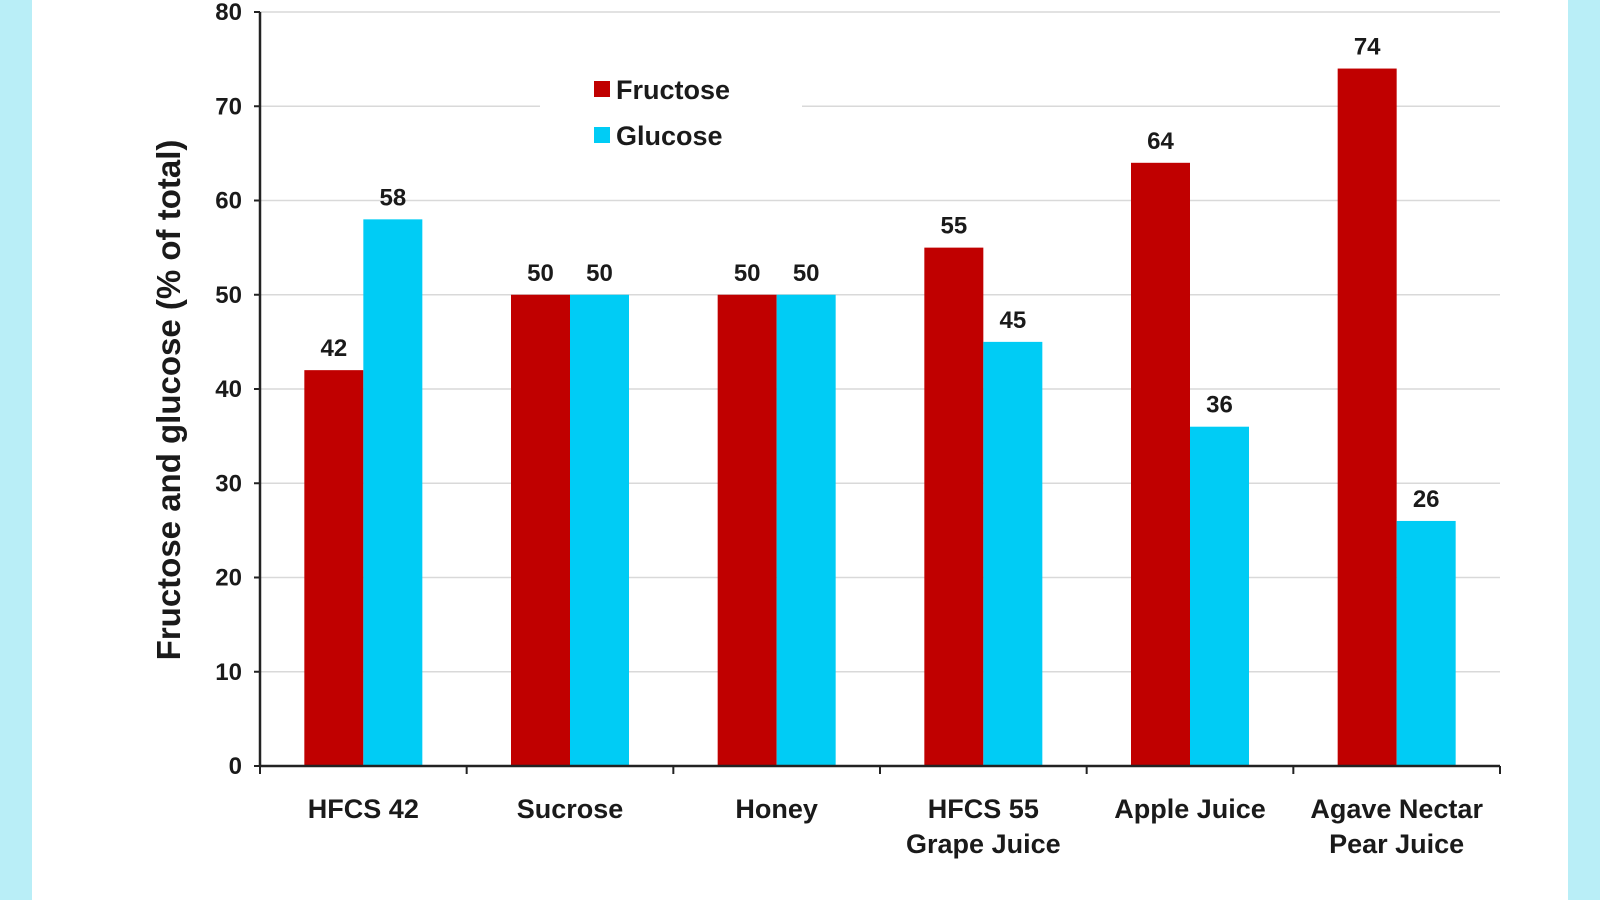 The width and height of the screenshot is (1600, 900). What do you see at coordinates (228, 295) in the screenshot?
I see `y-tick-label: 50` at bounding box center [228, 295].